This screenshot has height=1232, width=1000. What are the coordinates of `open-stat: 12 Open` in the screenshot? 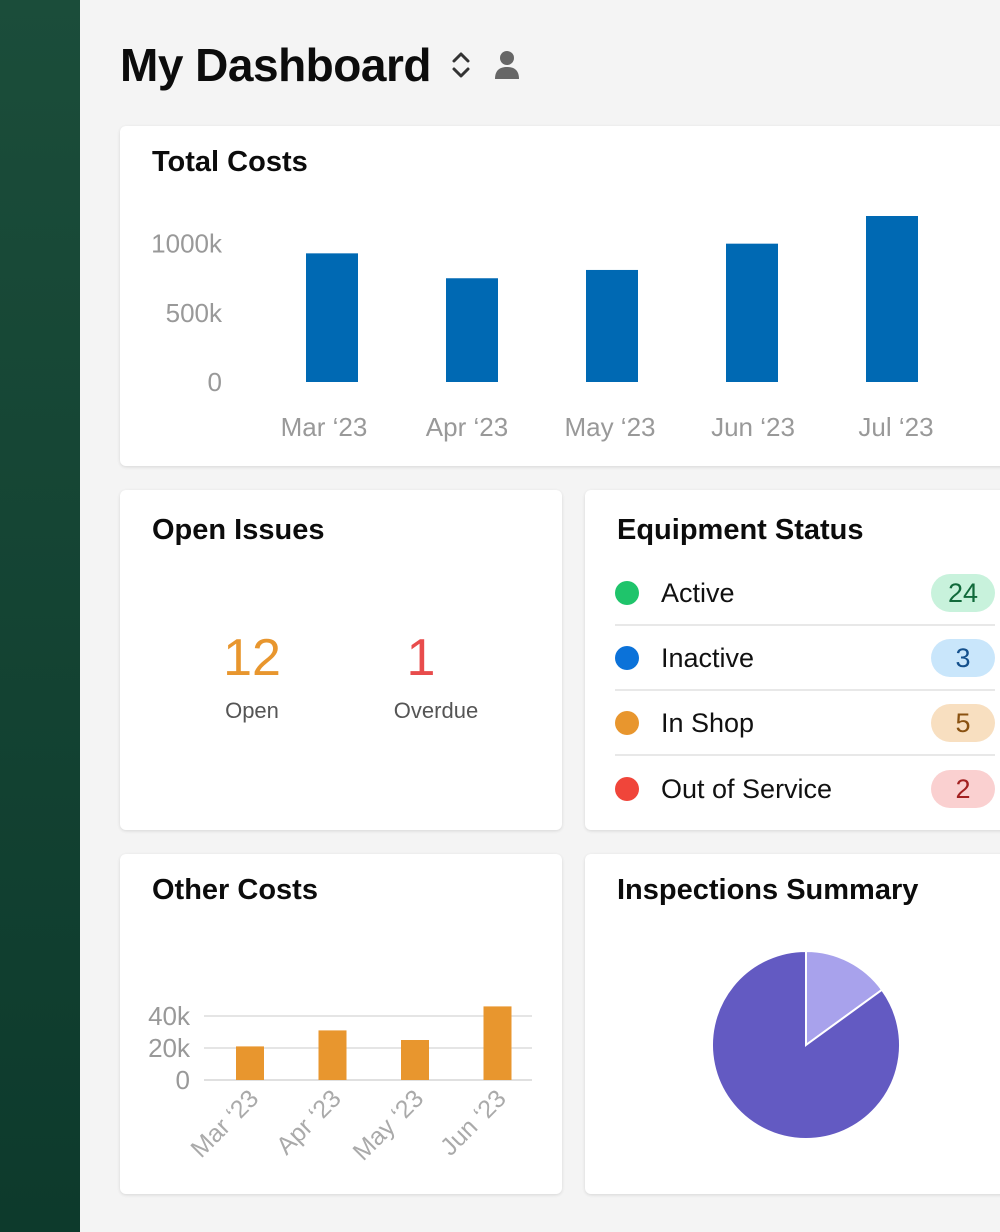 It's located at (252, 678).